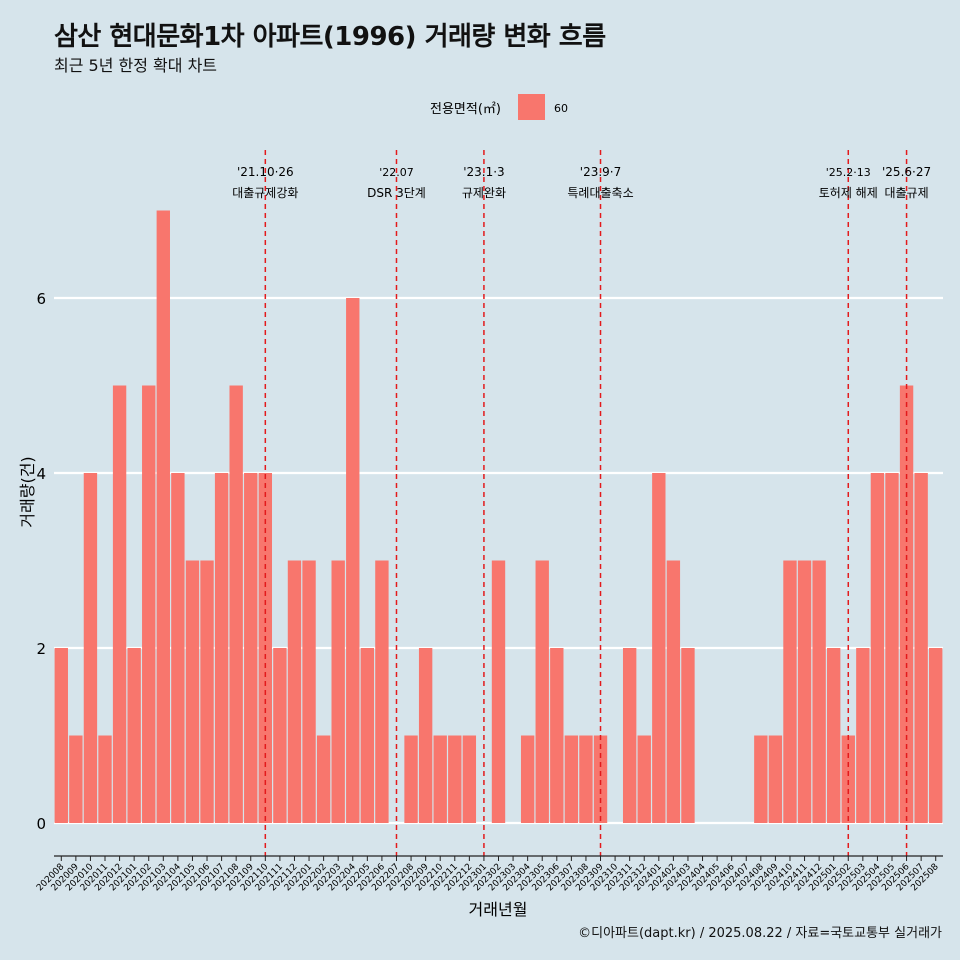  Describe the element at coordinates (531, 107) in the screenshot. I see `legend-swatch` at that location.